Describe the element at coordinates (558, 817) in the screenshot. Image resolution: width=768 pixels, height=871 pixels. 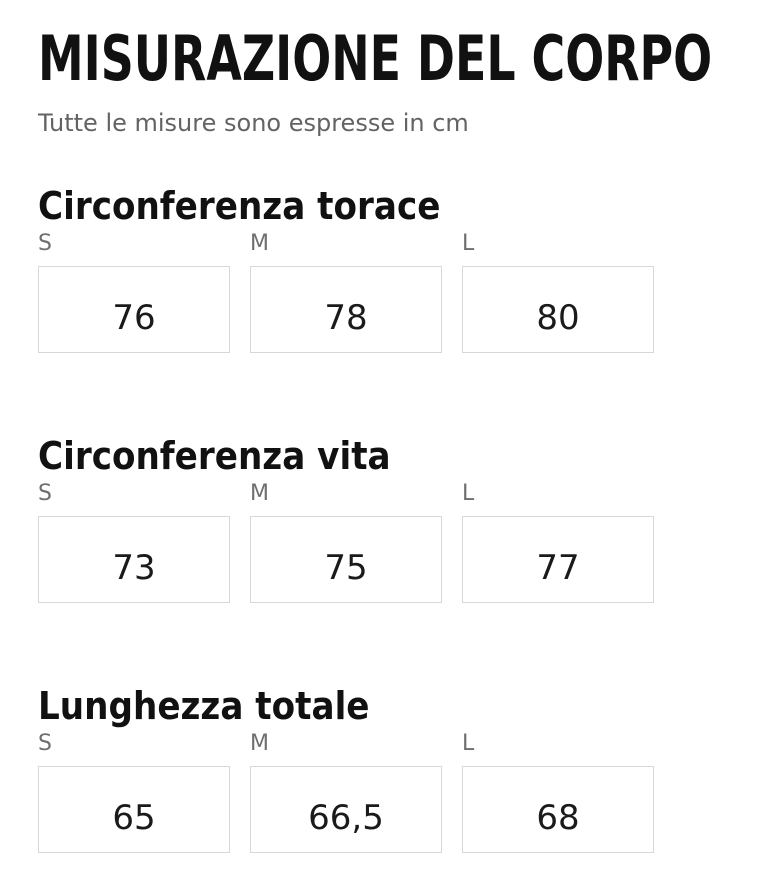
I see `measurement-value: 68` at that location.